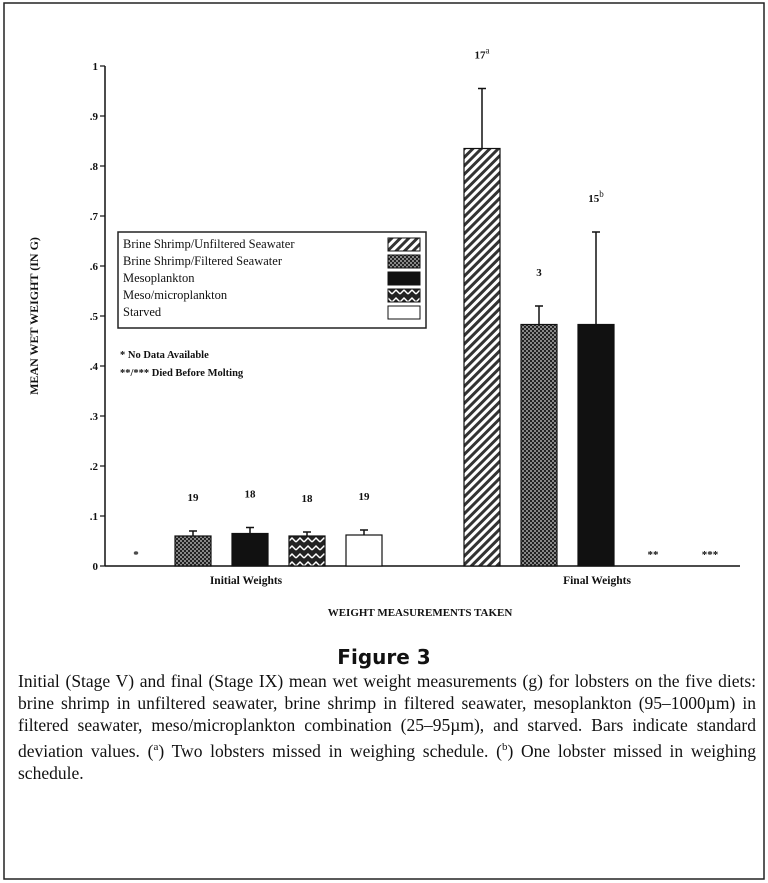 Image resolution: width=768 pixels, height=883 pixels. I want to click on caption-note: a, so click(156, 747).